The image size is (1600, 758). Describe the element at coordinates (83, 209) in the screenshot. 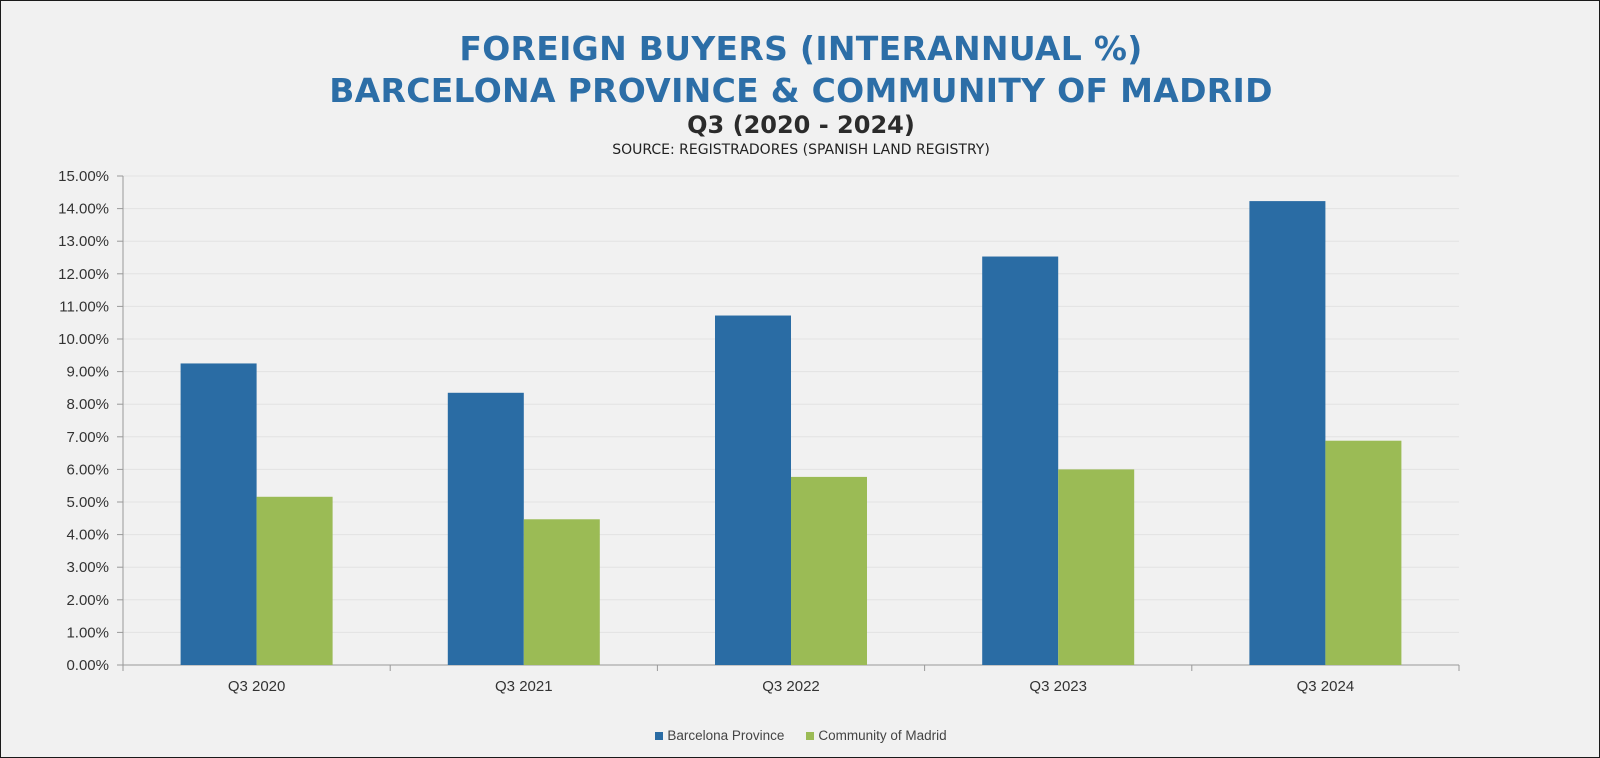

I see `y-tick-label: 14.00%` at that location.